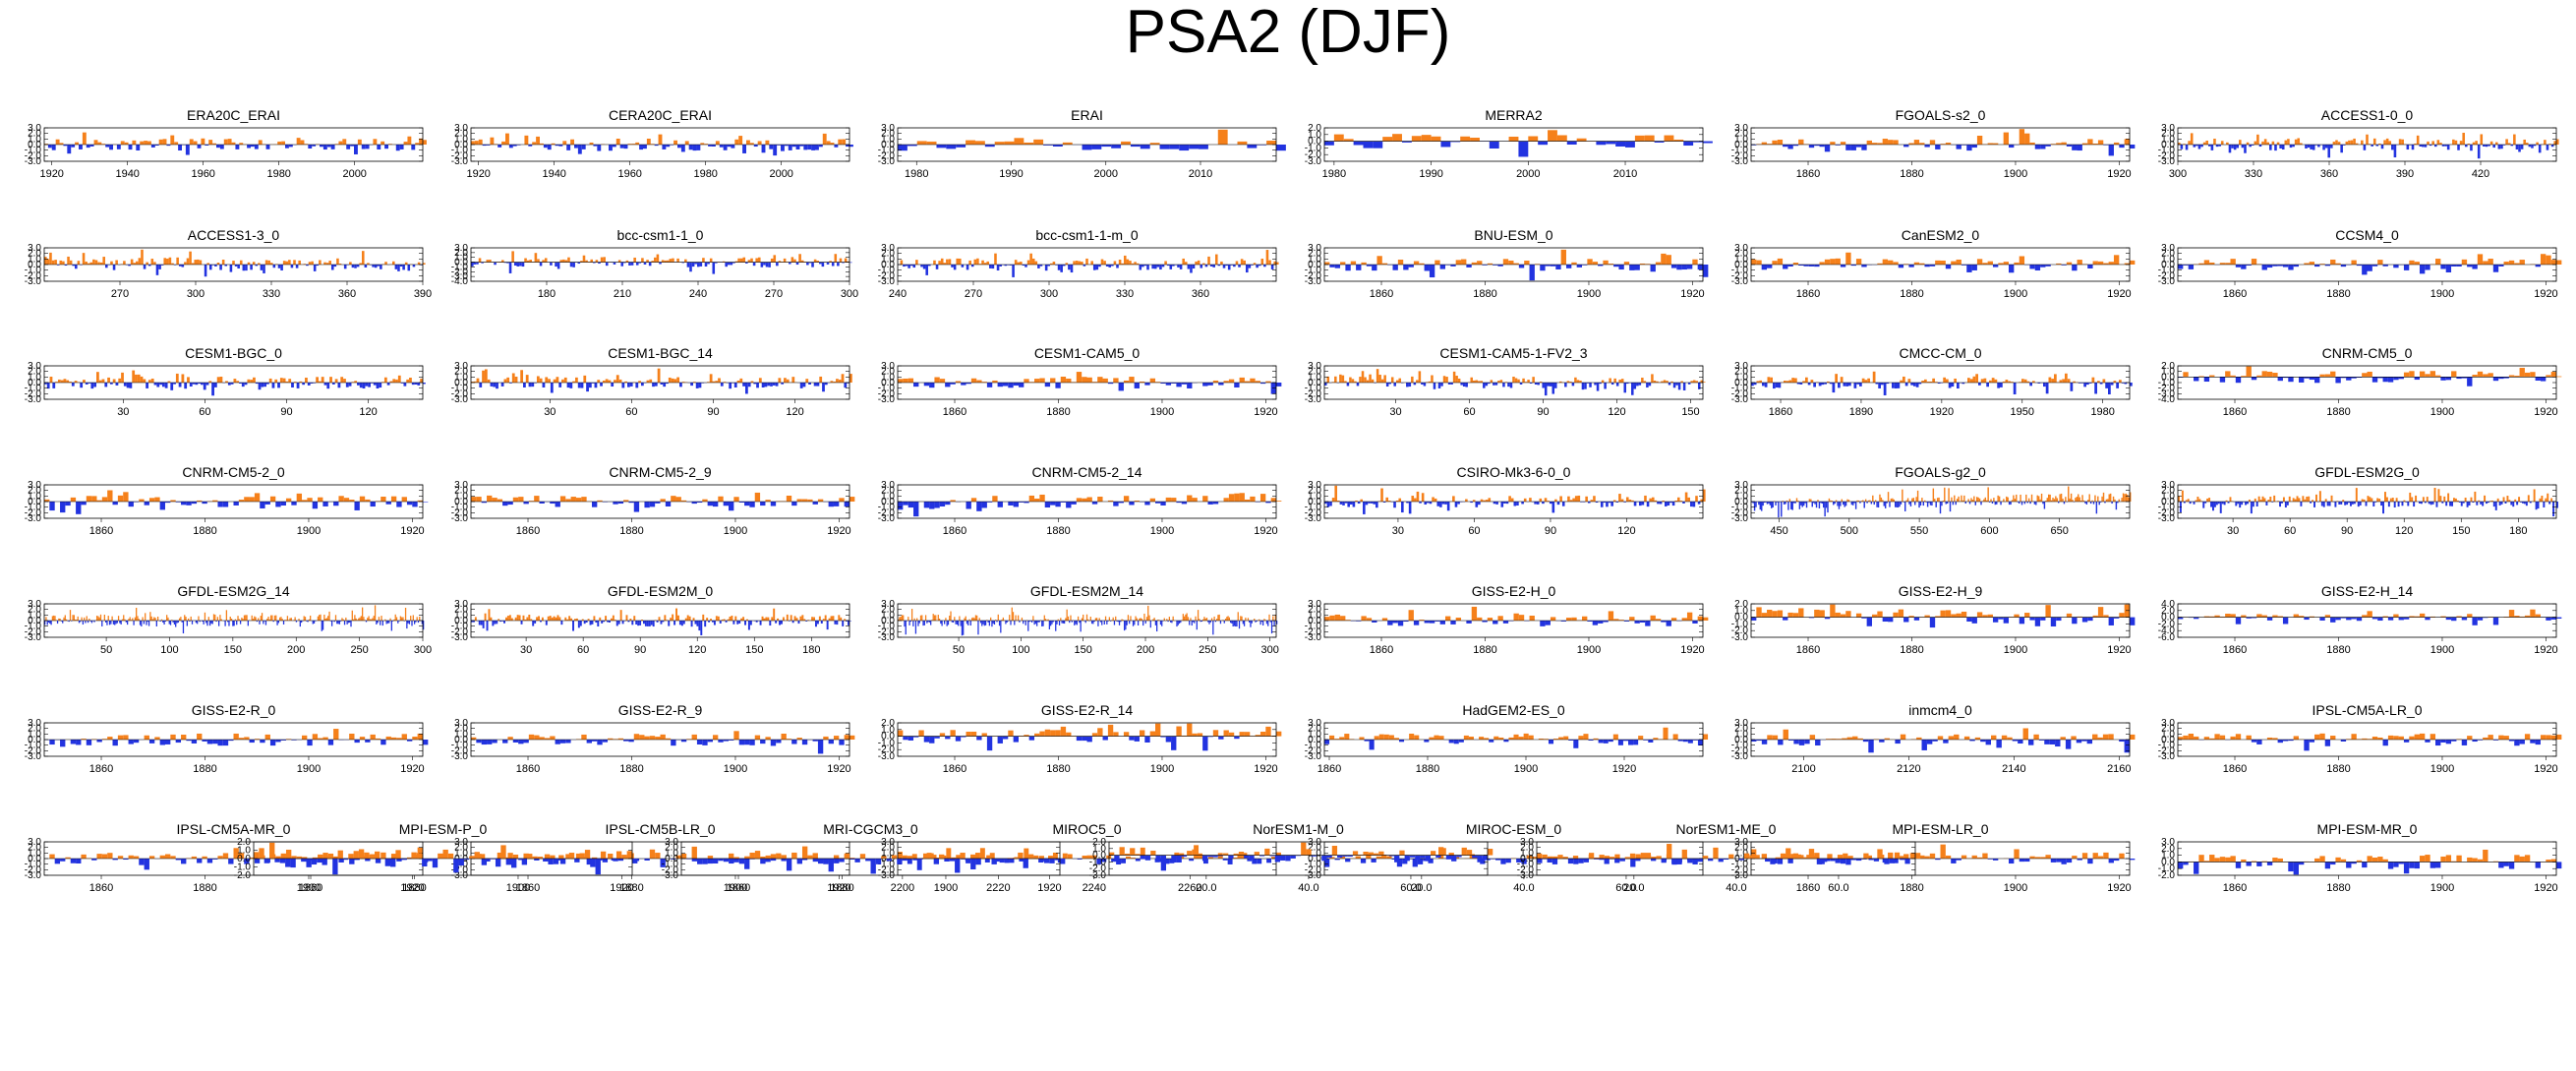 This screenshot has height=1071, width=2576. Describe the element at coordinates (1381, 294) in the screenshot. I see `x-tick-label: 1860` at that location.